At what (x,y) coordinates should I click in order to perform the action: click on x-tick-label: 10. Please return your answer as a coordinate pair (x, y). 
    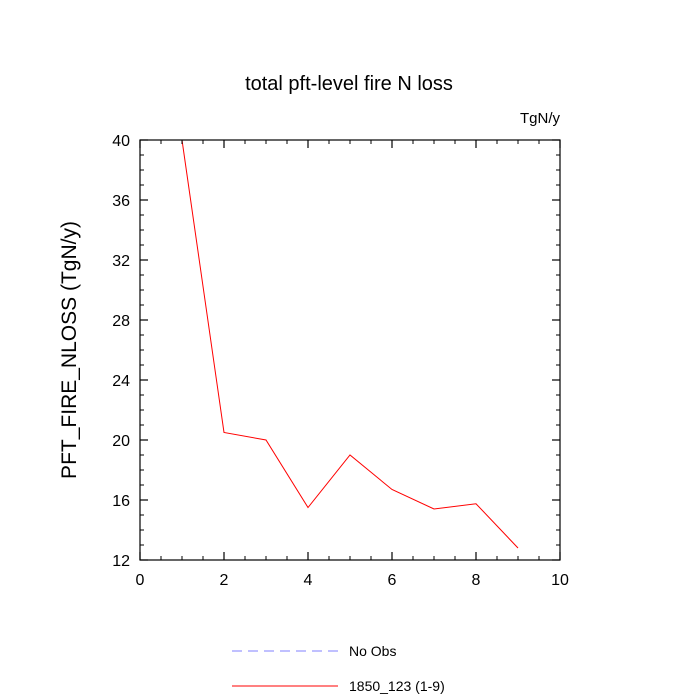
    Looking at the image, I should click on (560, 580).